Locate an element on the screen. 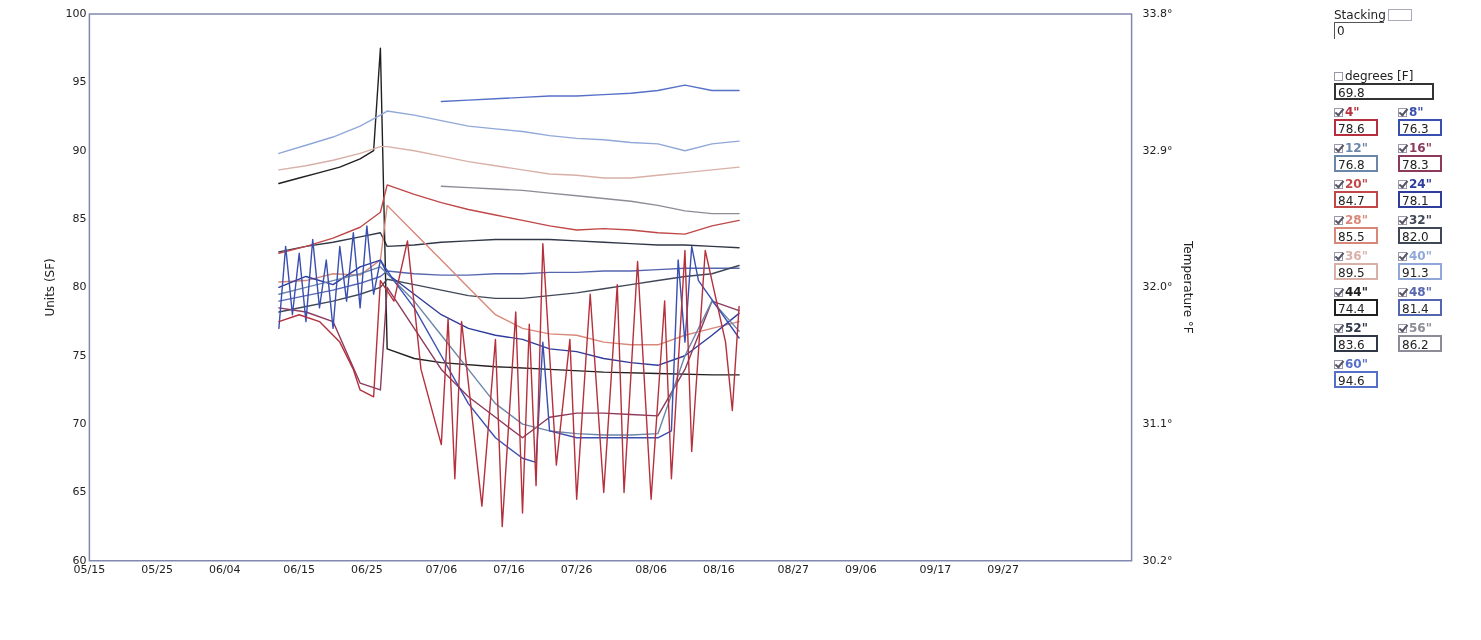  x-tick-label: 05/15 is located at coordinates (89, 570).